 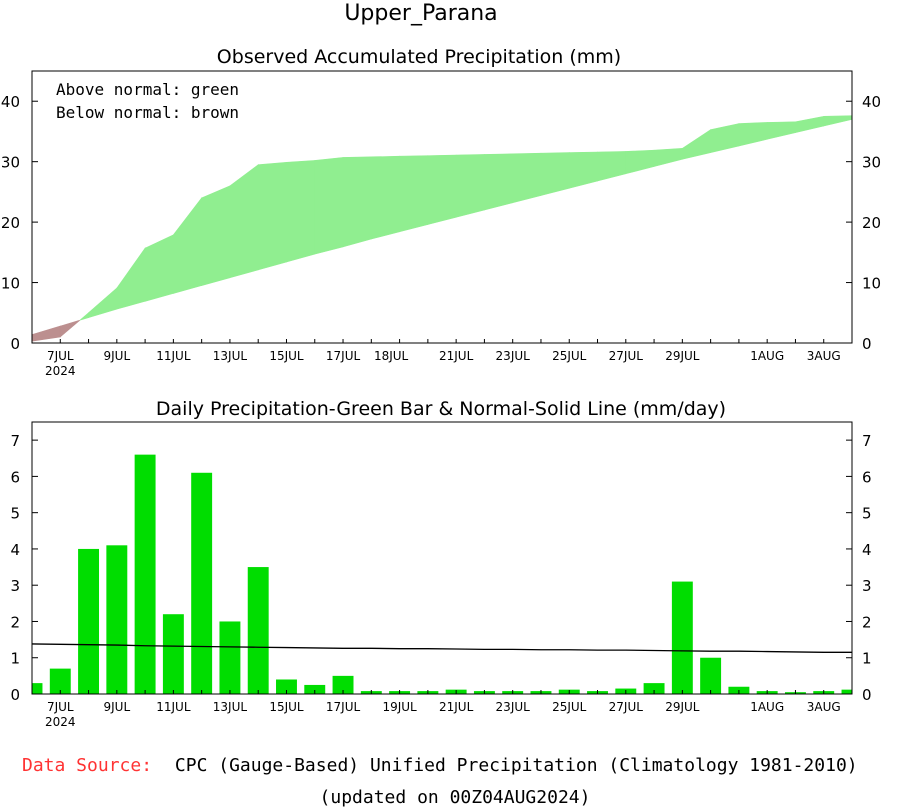 What do you see at coordinates (15, 695) in the screenshot?
I see `daily-ytick-label-left: 0` at bounding box center [15, 695].